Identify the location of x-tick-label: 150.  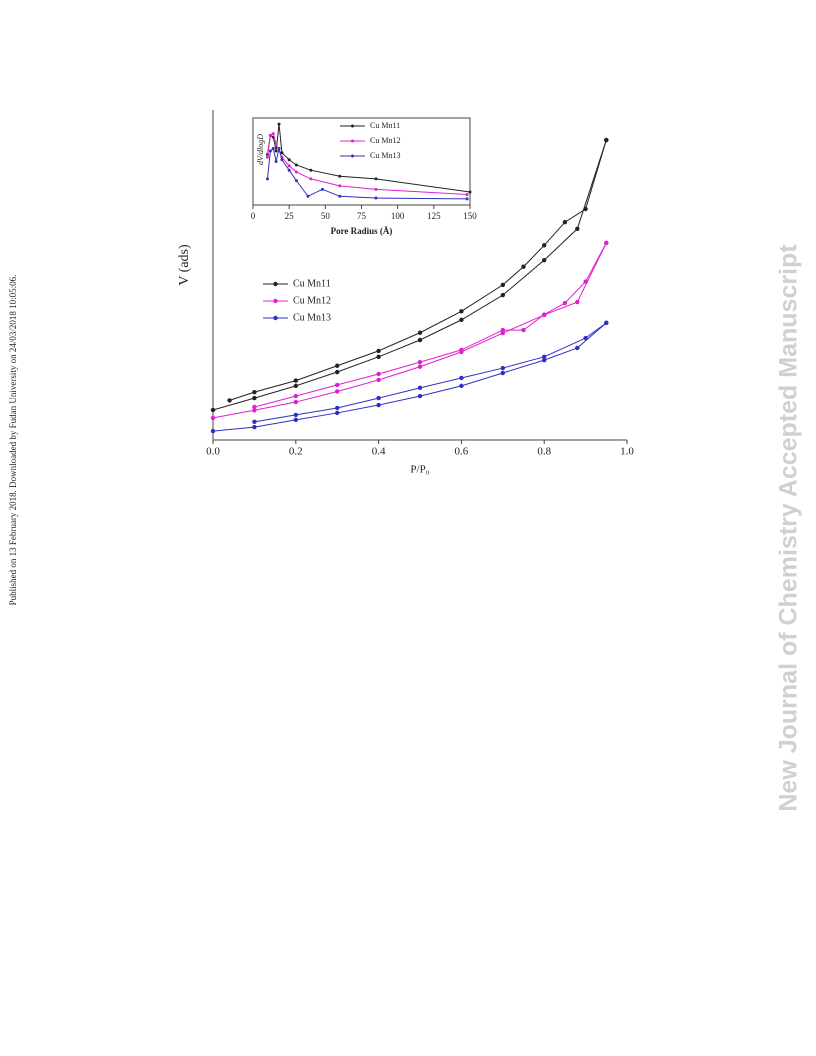
(470, 216).